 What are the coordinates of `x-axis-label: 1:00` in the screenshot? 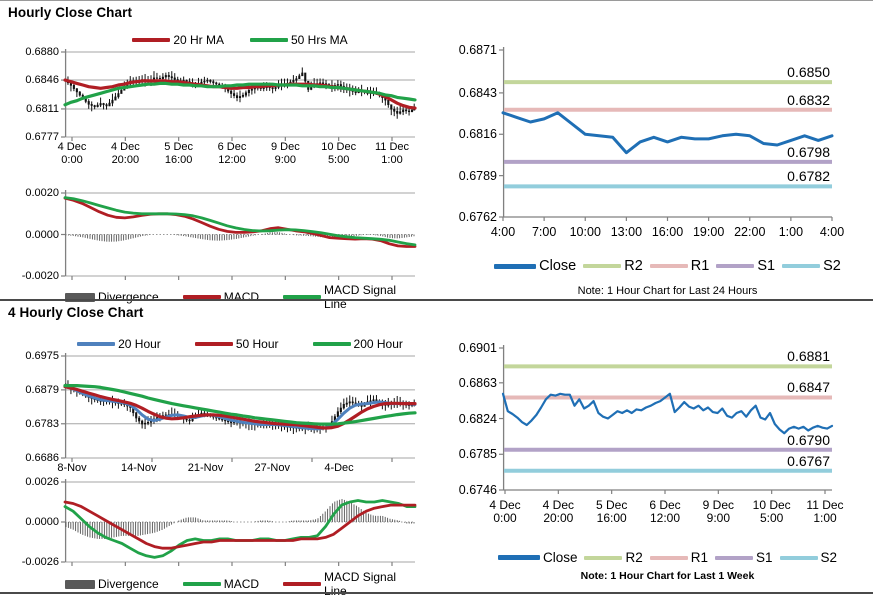 It's located at (791, 232).